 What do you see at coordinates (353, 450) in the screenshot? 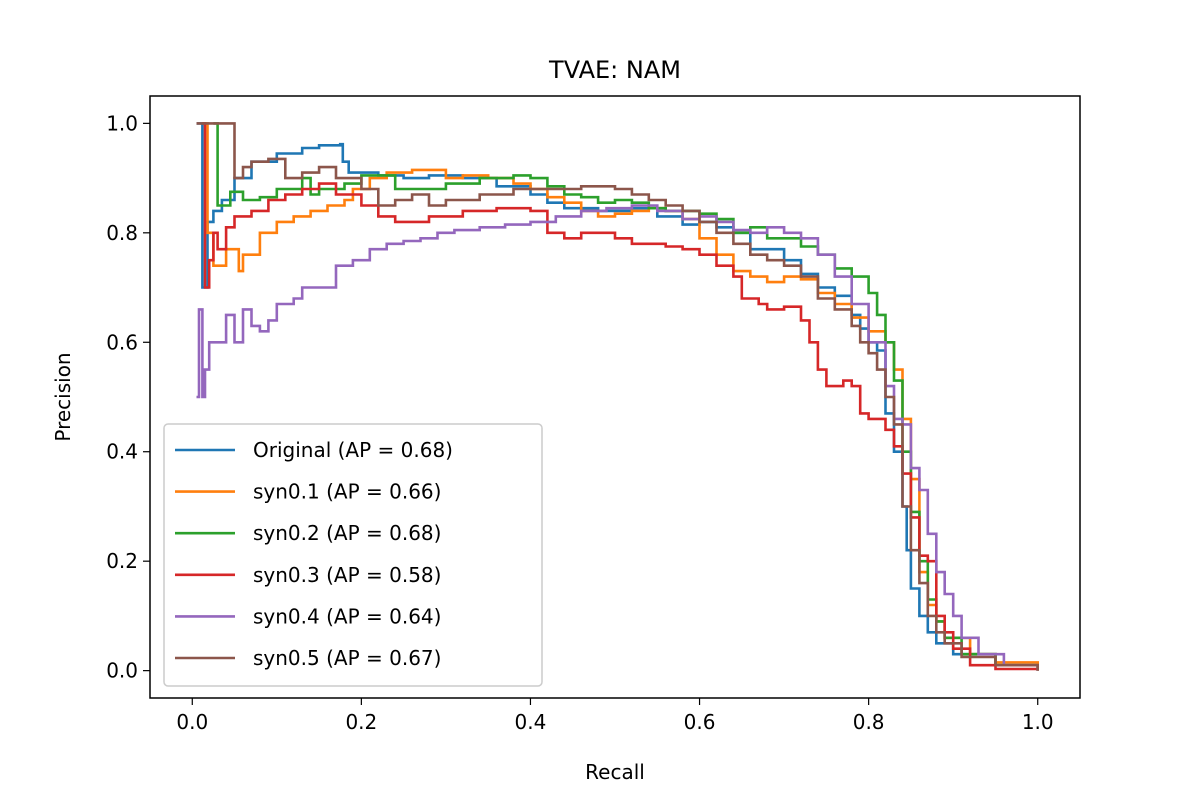
I see `legend-label-0: Original (AP = 0.68)` at bounding box center [353, 450].